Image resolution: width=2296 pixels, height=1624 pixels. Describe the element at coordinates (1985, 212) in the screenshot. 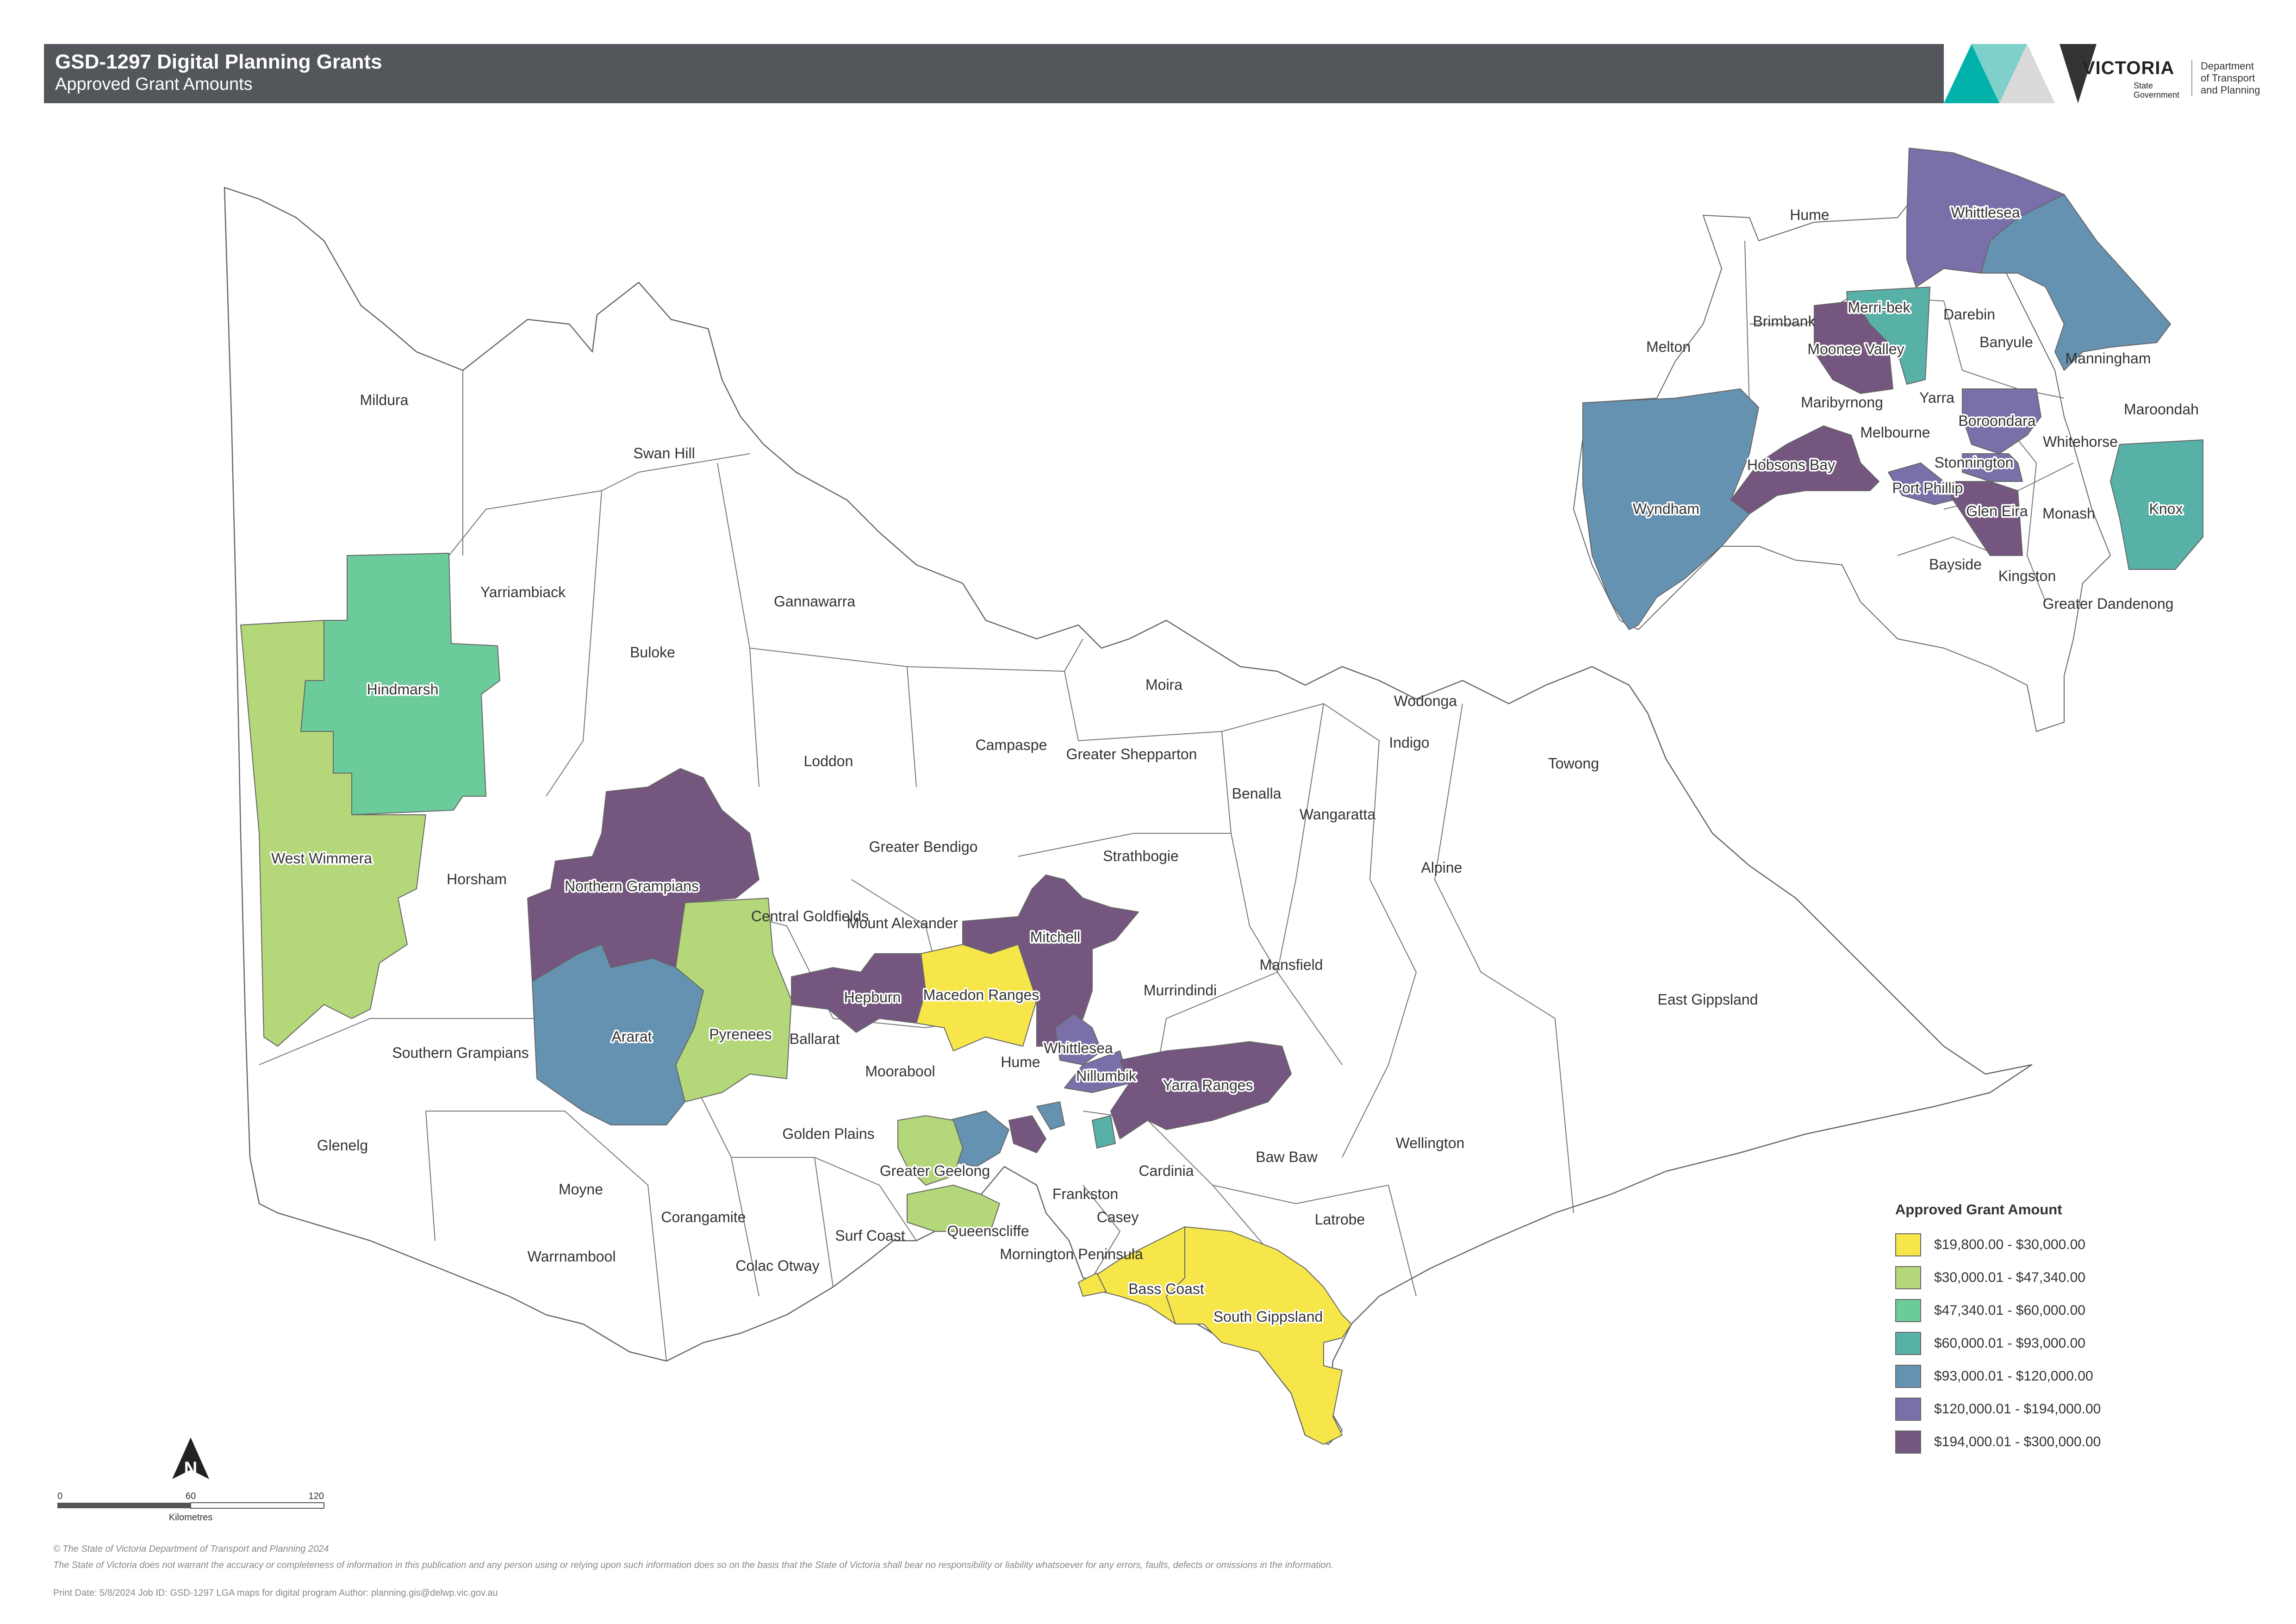

I see `inset-label-whittlesea: Whittlesea` at that location.